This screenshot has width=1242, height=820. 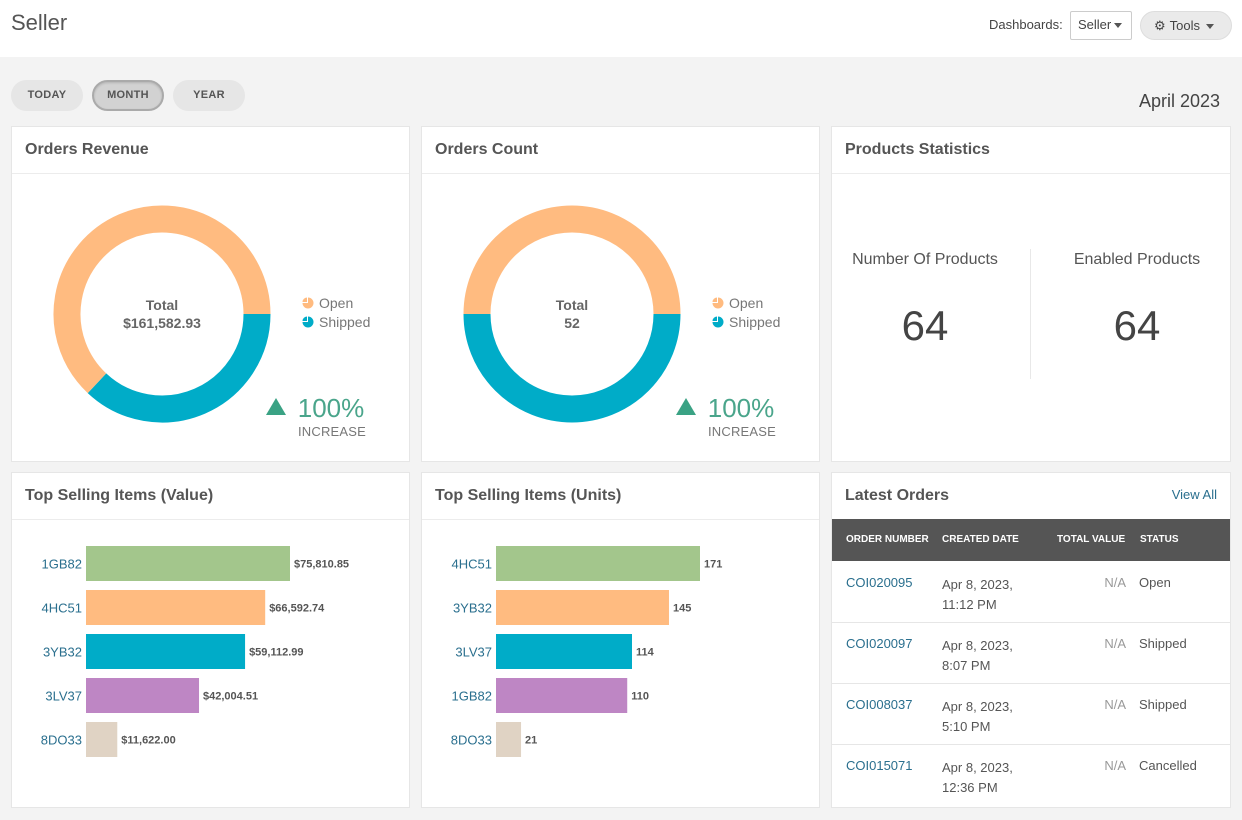 What do you see at coordinates (531, 741) in the screenshot?
I see `bar-value-label: 21` at bounding box center [531, 741].